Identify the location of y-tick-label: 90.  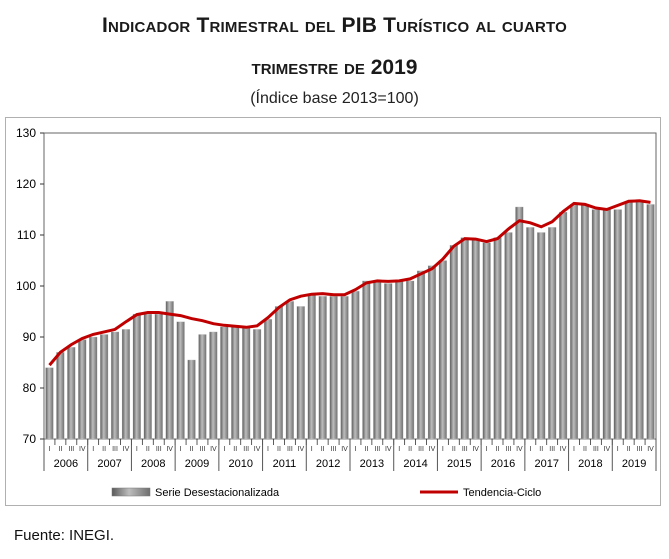
(30, 337).